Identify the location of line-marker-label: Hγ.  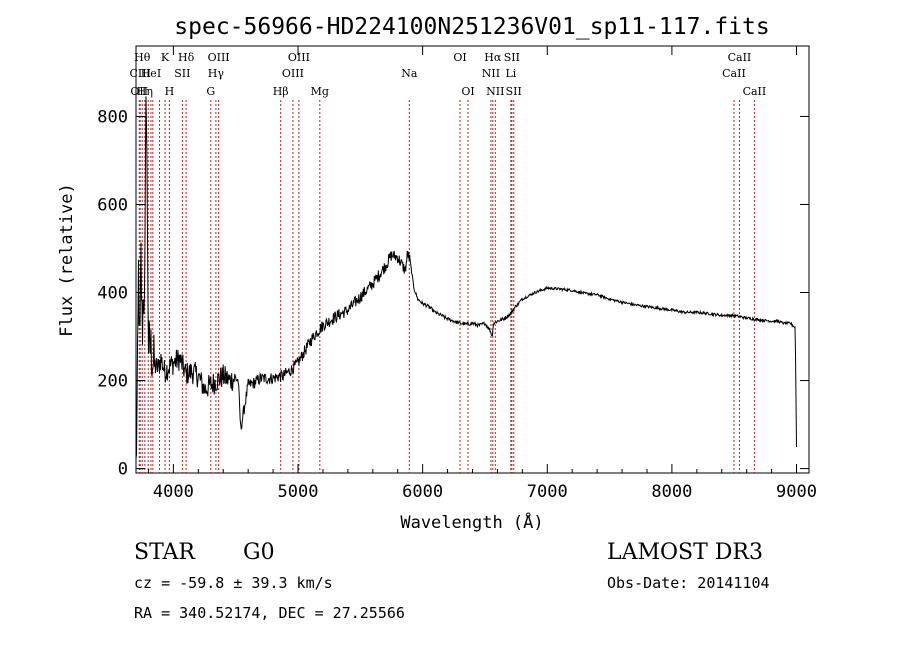
(216, 73).